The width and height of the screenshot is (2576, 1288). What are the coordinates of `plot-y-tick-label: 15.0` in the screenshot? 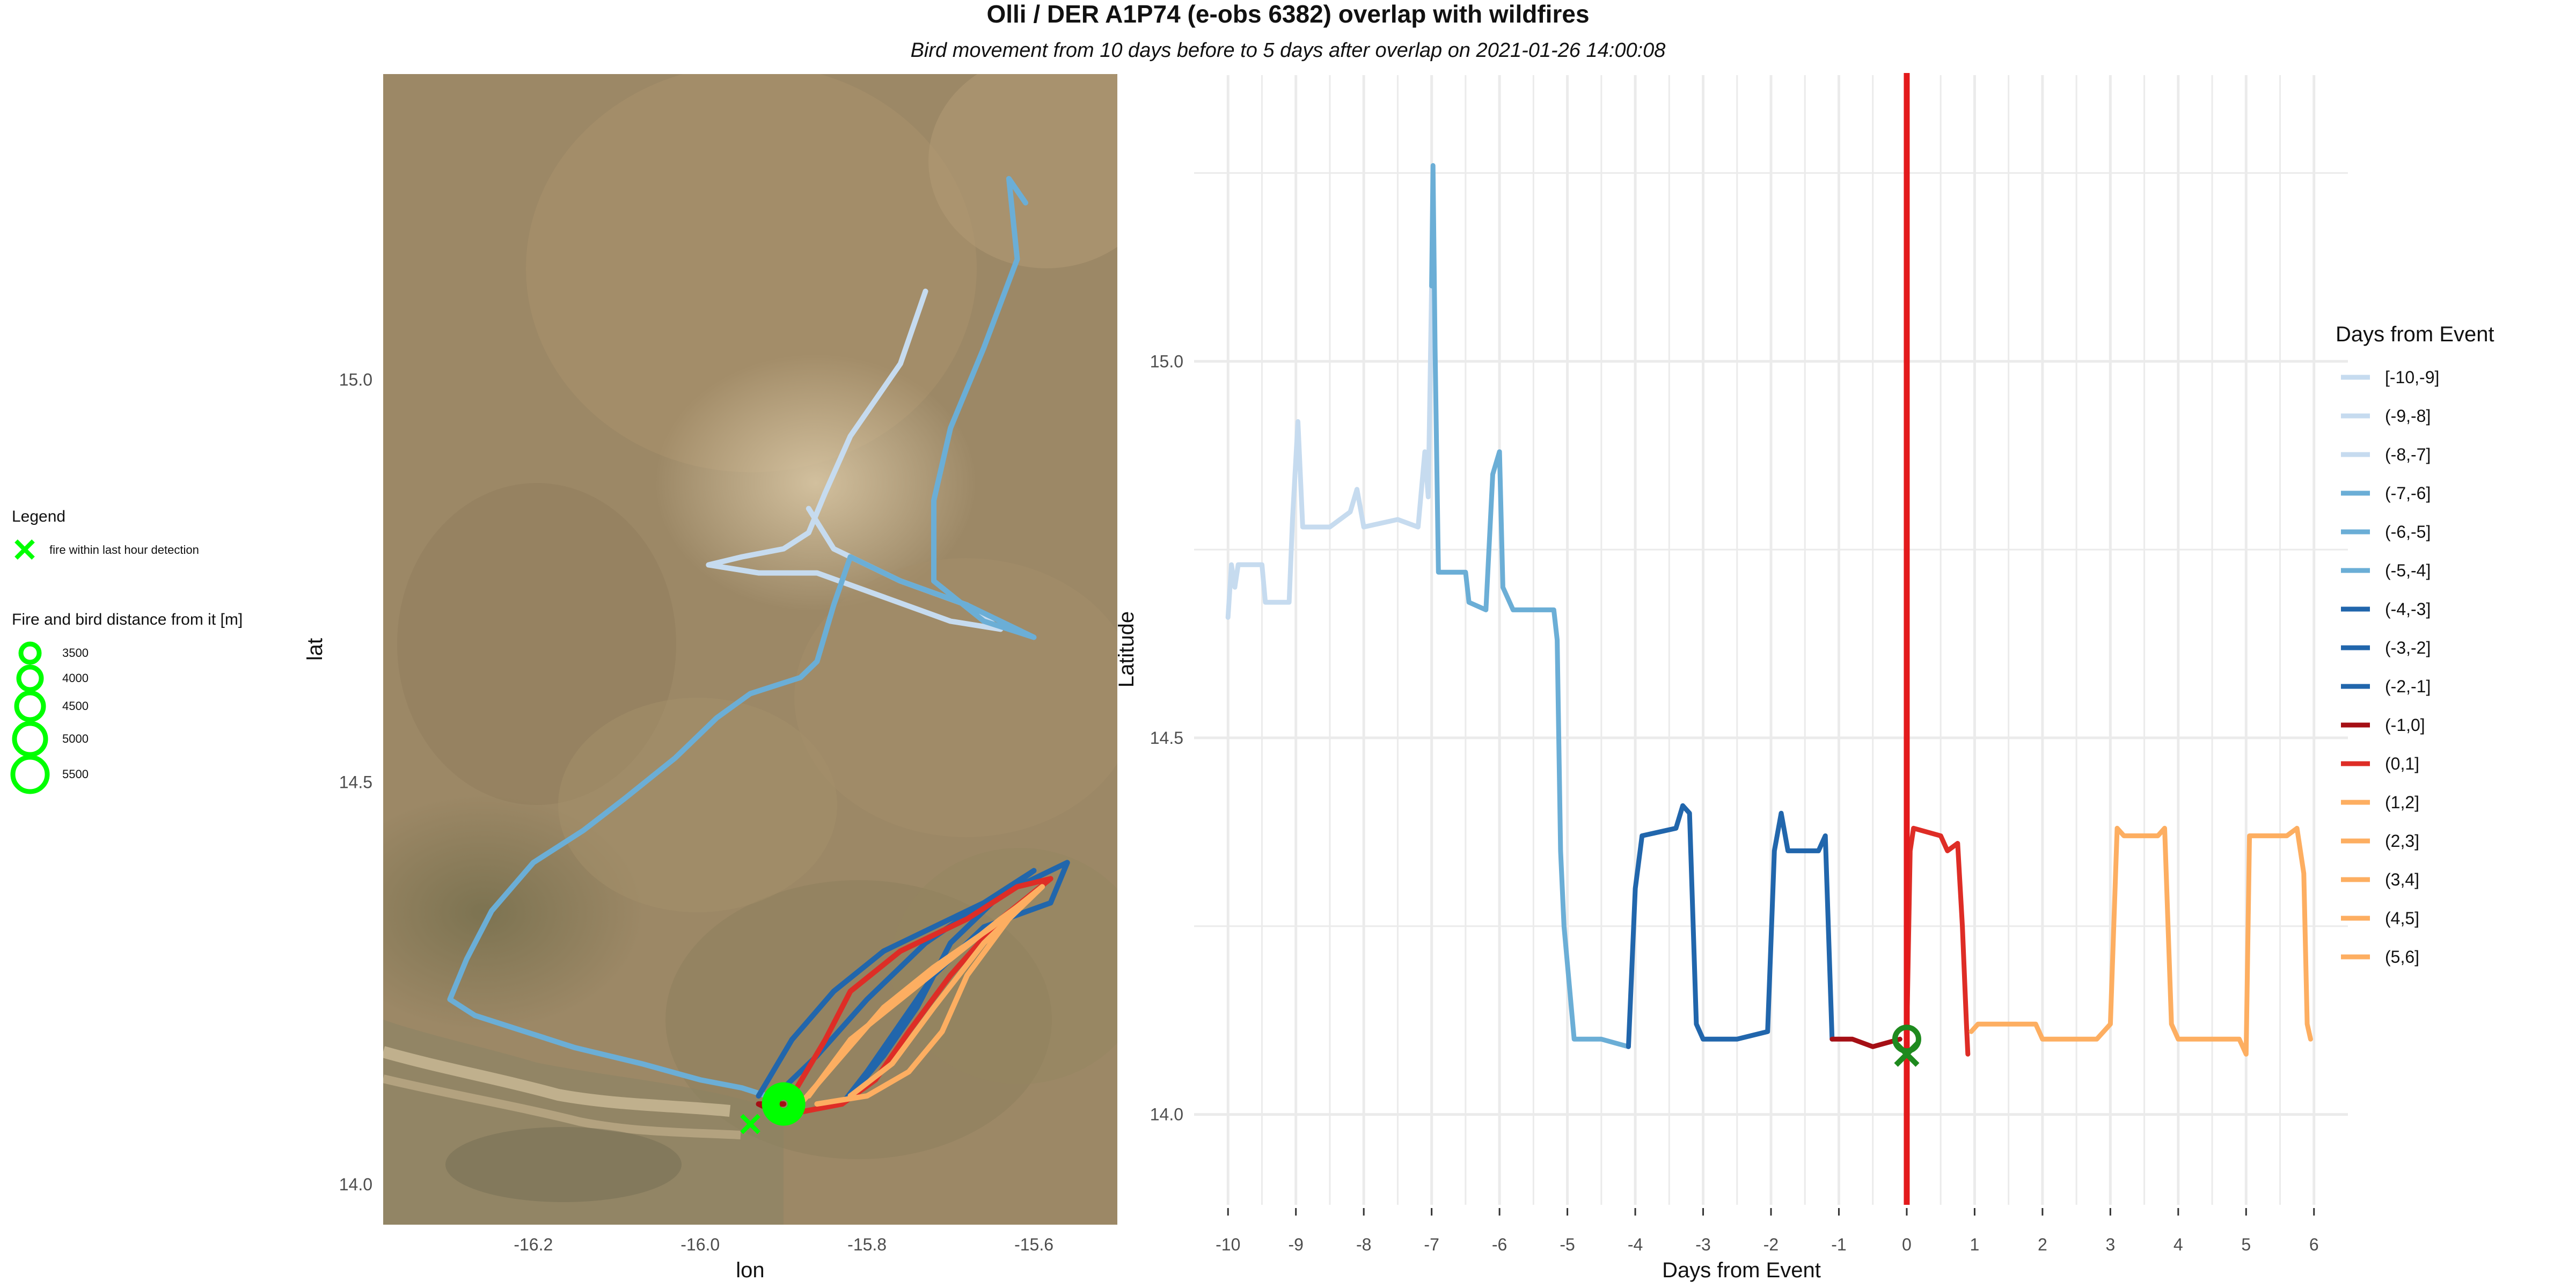 It's located at (1166, 361).